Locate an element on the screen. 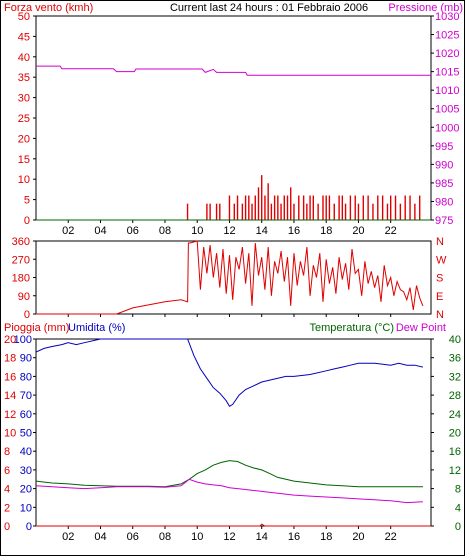 This screenshot has width=465, height=556. pressure-ytick-label: 990 is located at coordinates (444, 165).